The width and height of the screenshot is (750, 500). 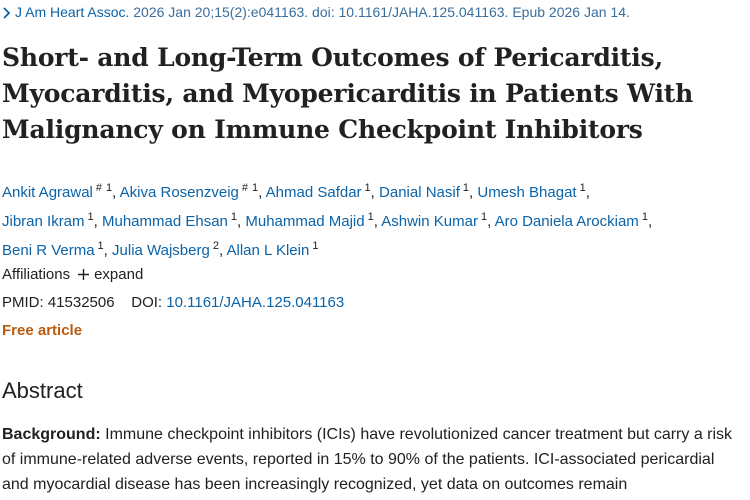 I want to click on expand-text: expand, so click(x=119, y=274).